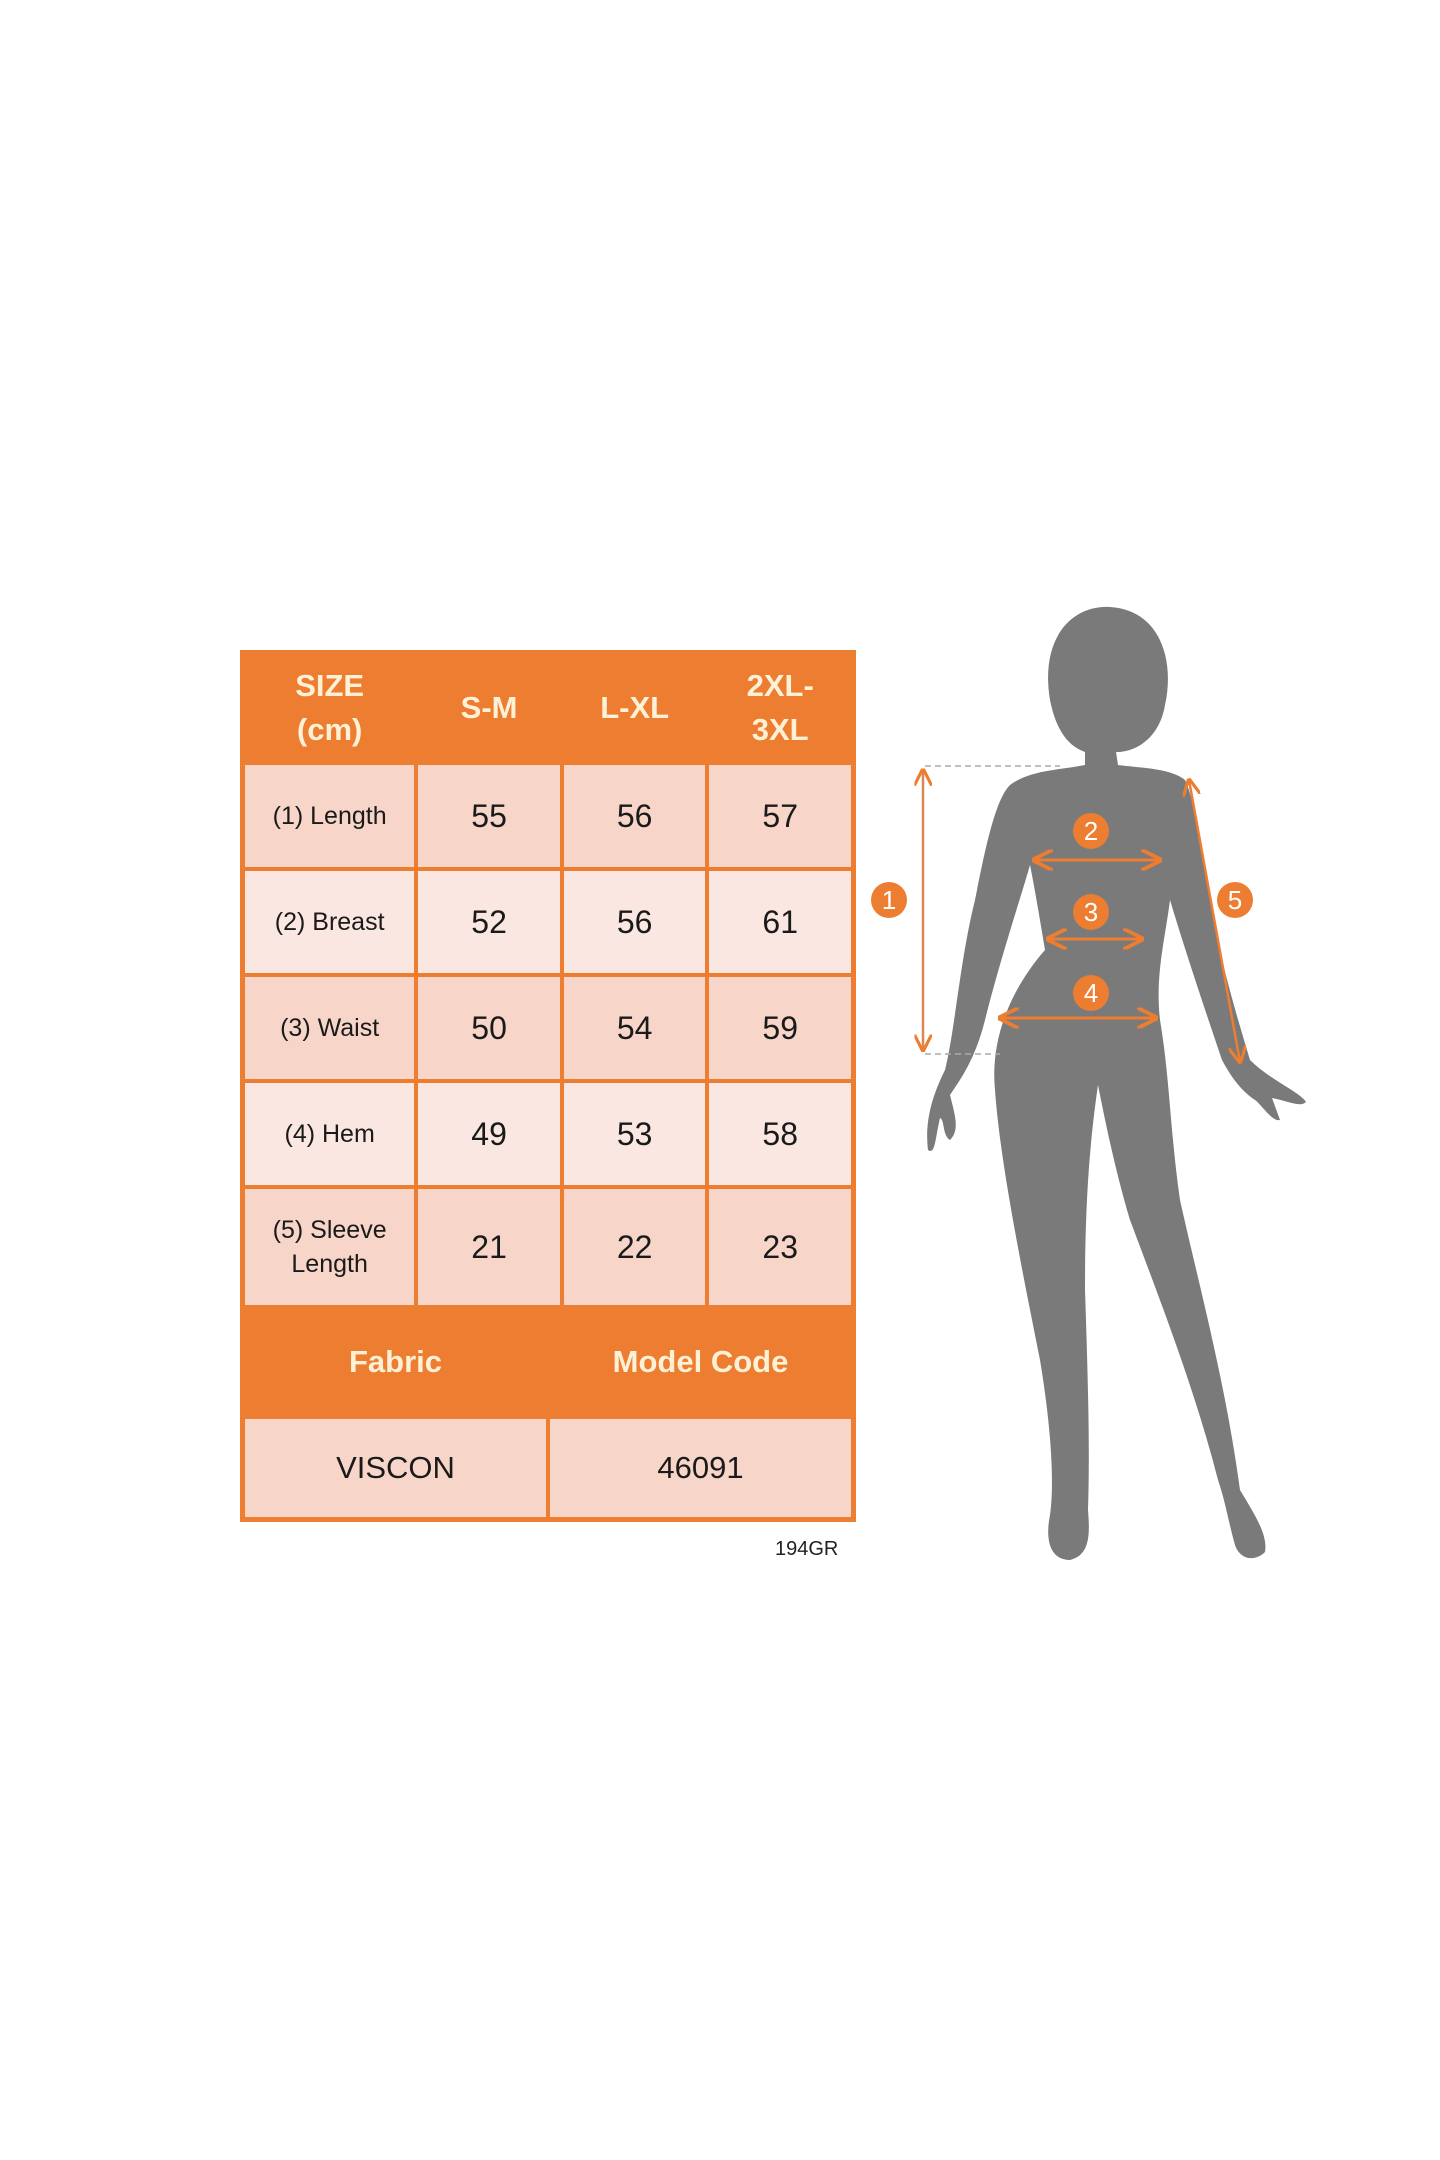 The image size is (1440, 2160). I want to click on fabric-value-row: VISCON 46091, so click(548, 1468).